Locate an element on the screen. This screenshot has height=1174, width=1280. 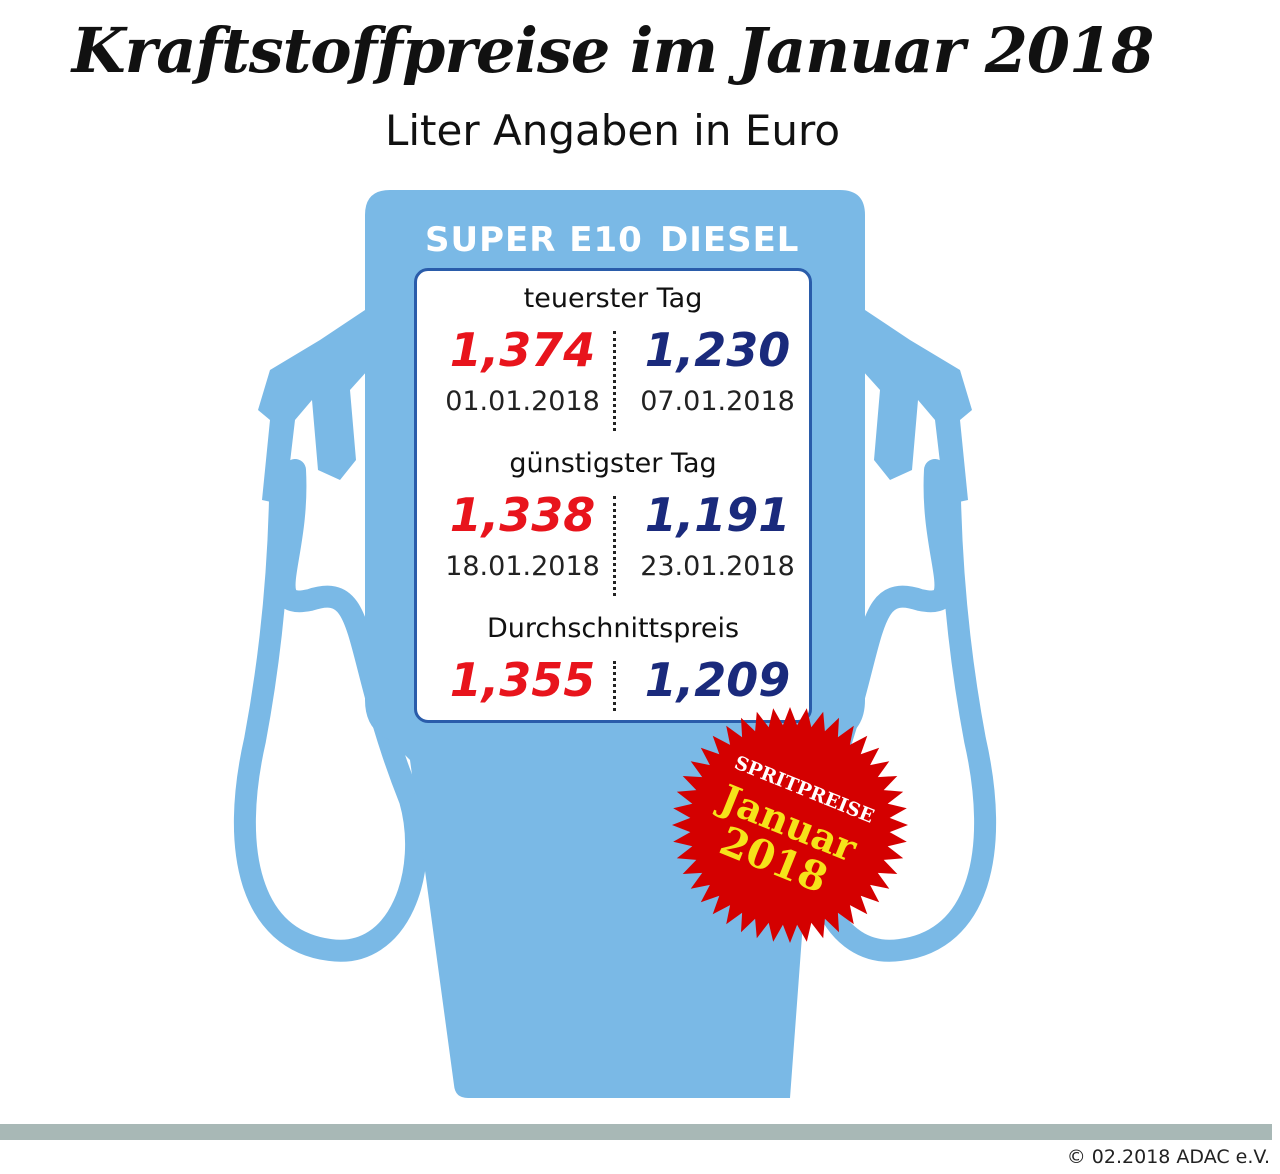
diesel-max-date: 07.01.2018 is located at coordinates (717, 401).